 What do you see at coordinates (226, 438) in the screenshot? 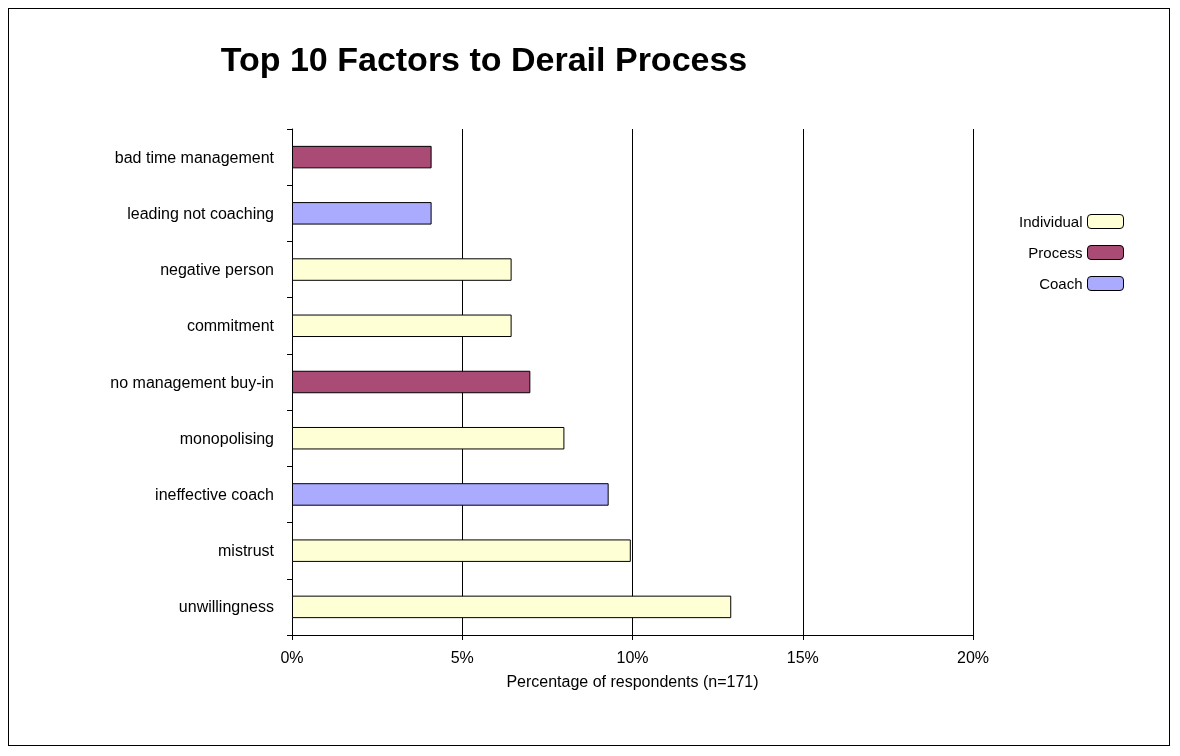
I see `y-tick-label: monopolising` at bounding box center [226, 438].